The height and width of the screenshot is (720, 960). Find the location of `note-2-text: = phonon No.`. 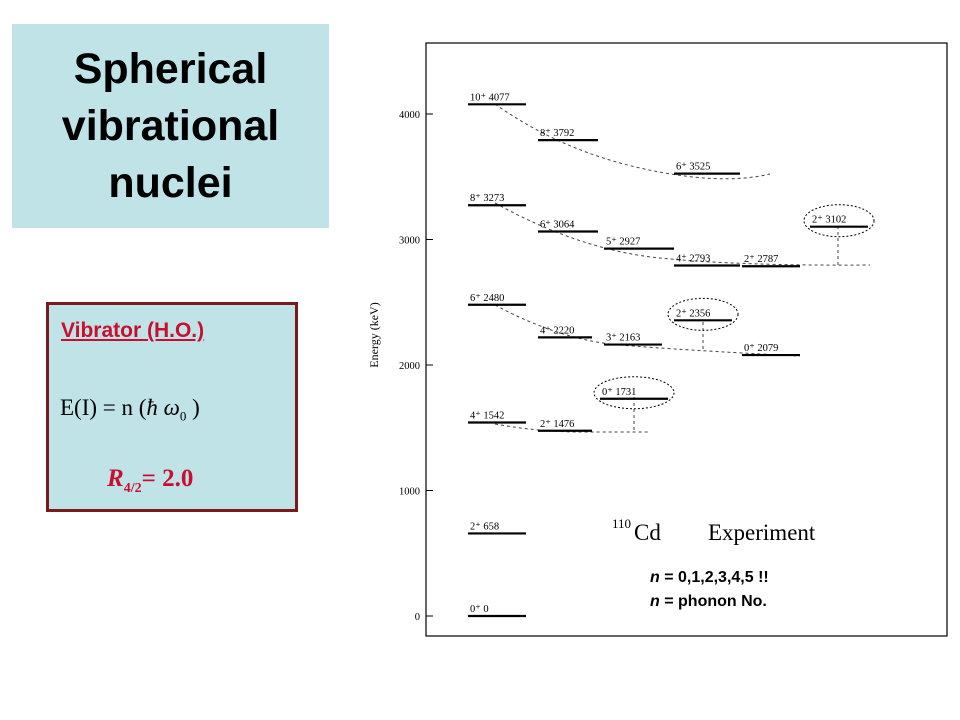

note-2-text: = phonon No. is located at coordinates (713, 601).